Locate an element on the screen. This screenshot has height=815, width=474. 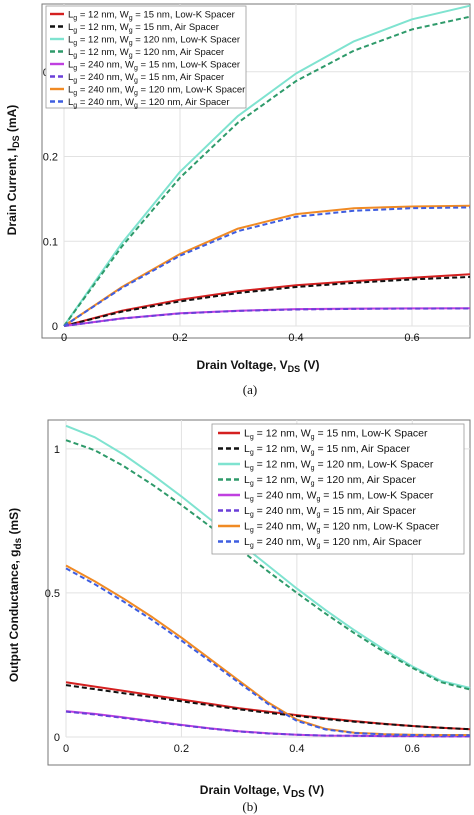
y-tick-label: 0.2 is located at coordinates (50, 158).